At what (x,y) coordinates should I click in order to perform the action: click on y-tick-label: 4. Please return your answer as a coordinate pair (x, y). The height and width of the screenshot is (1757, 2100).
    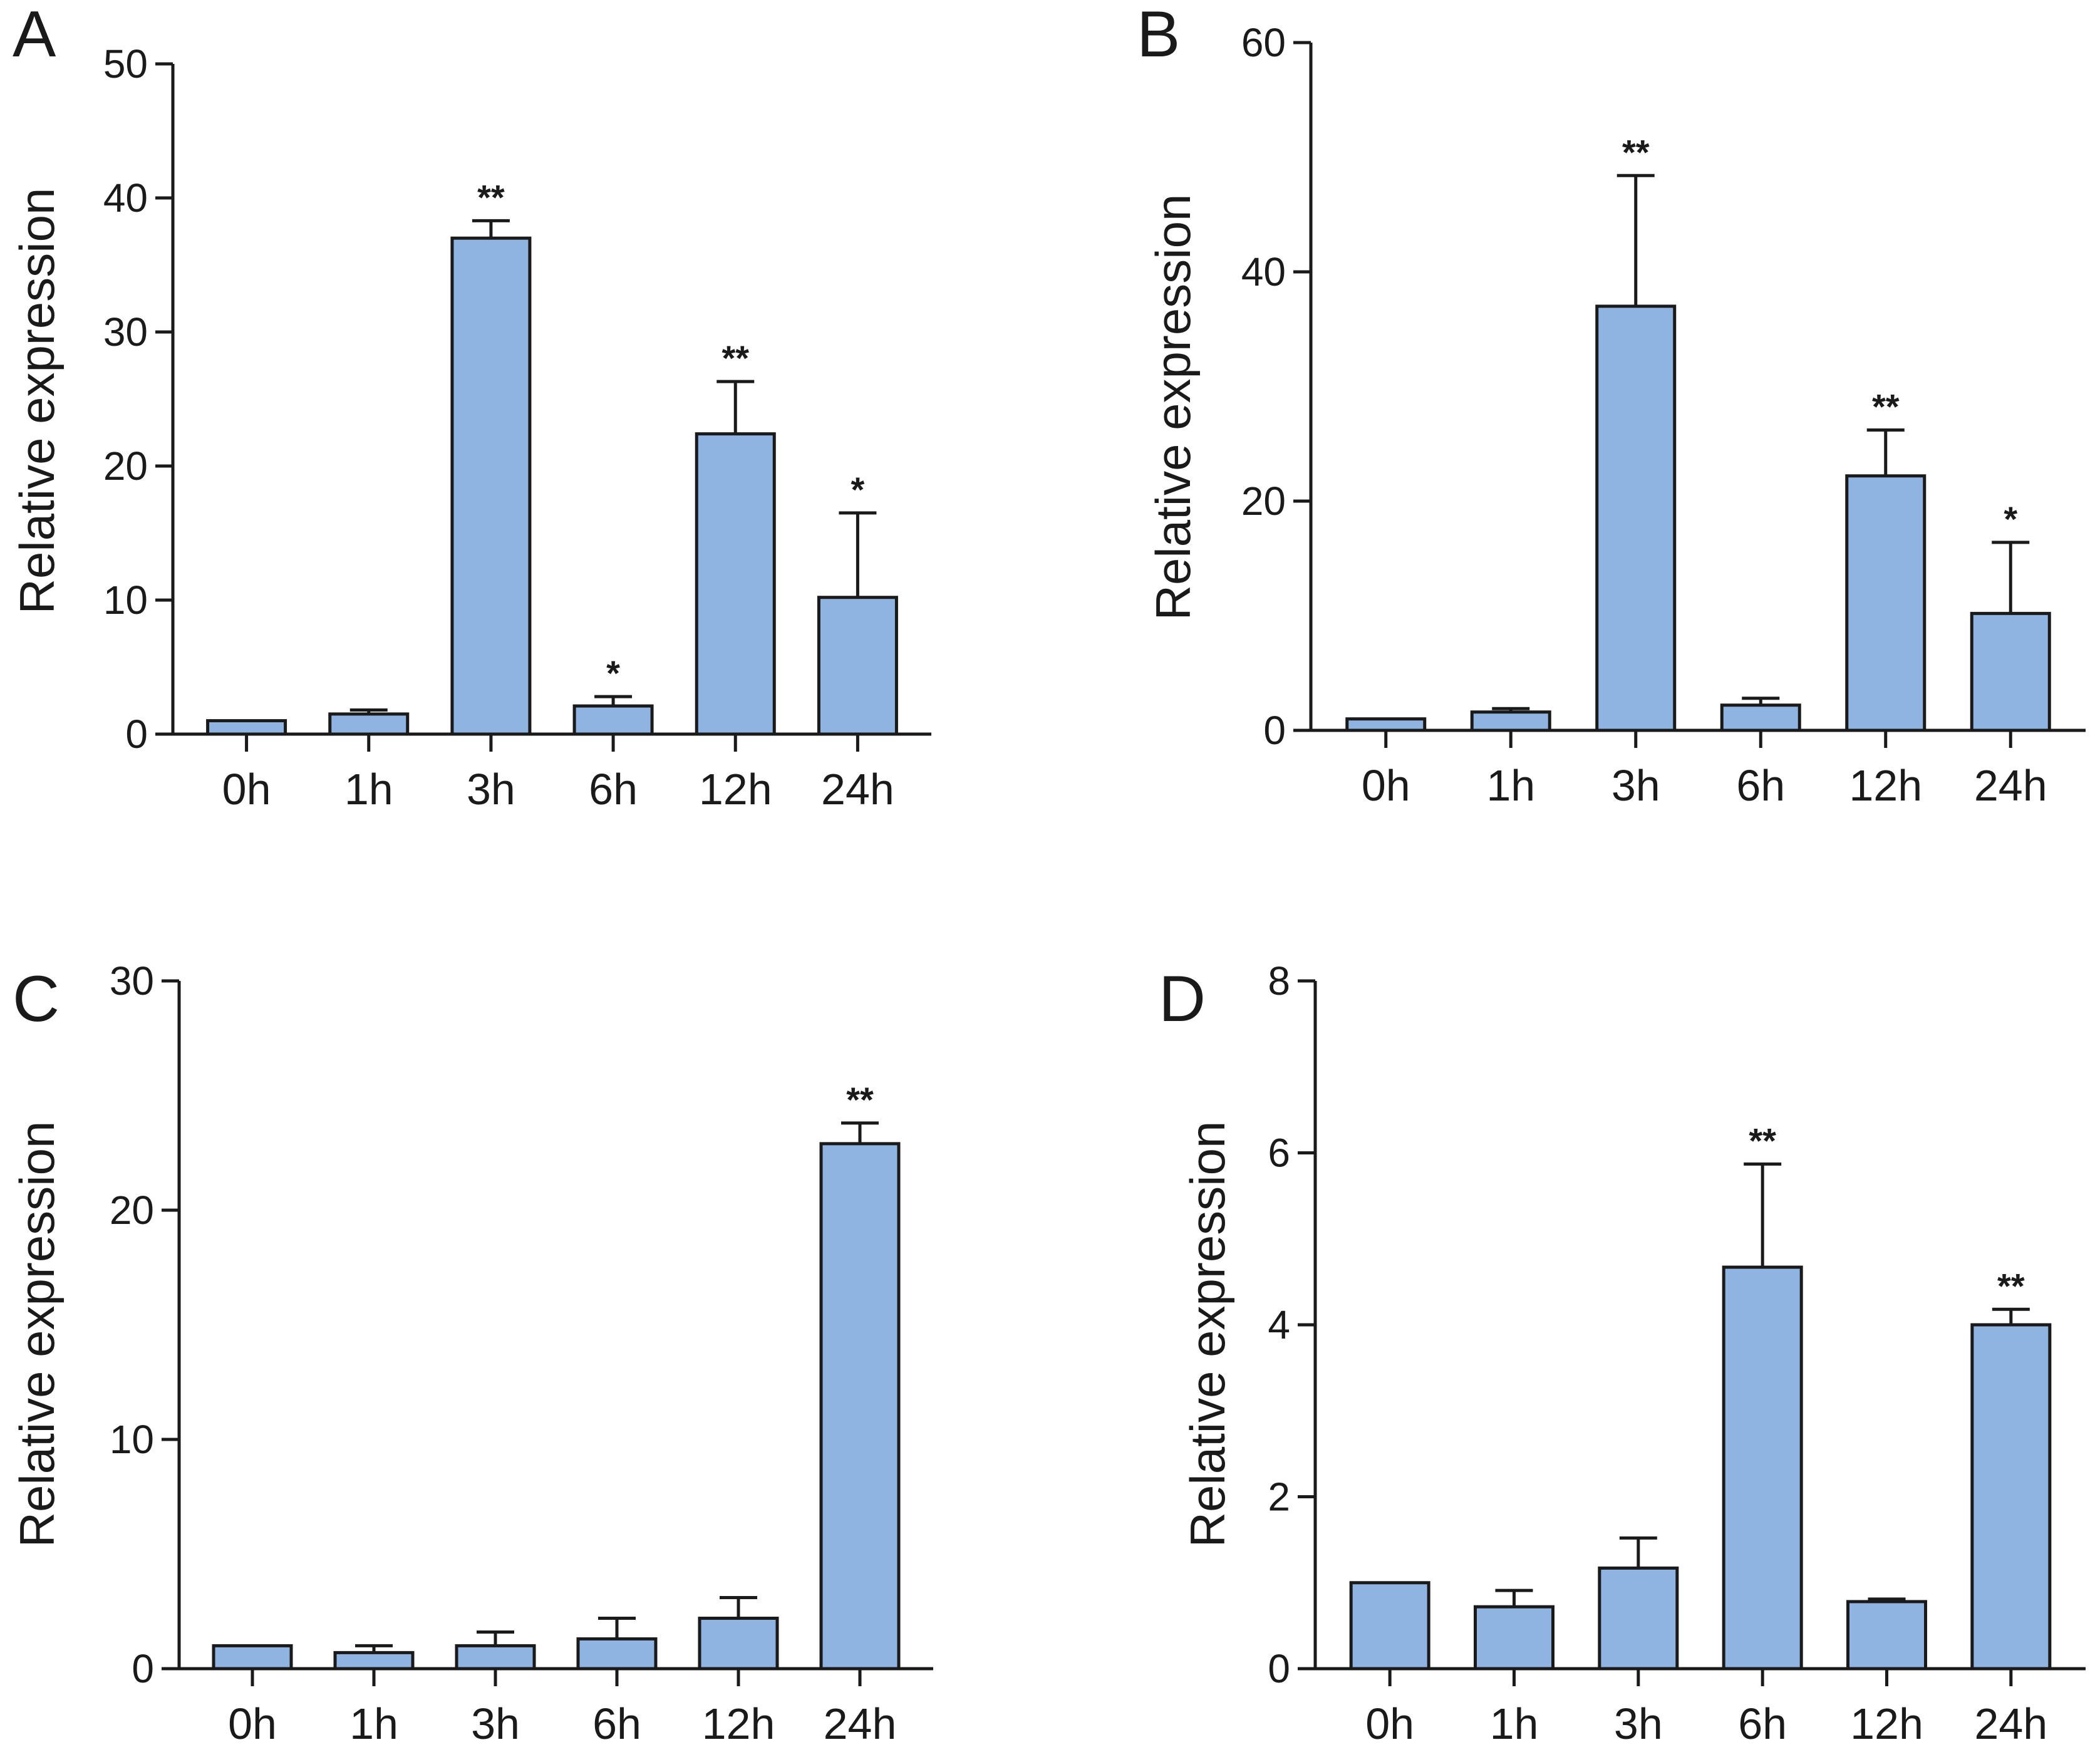
    Looking at the image, I should click on (1279, 1324).